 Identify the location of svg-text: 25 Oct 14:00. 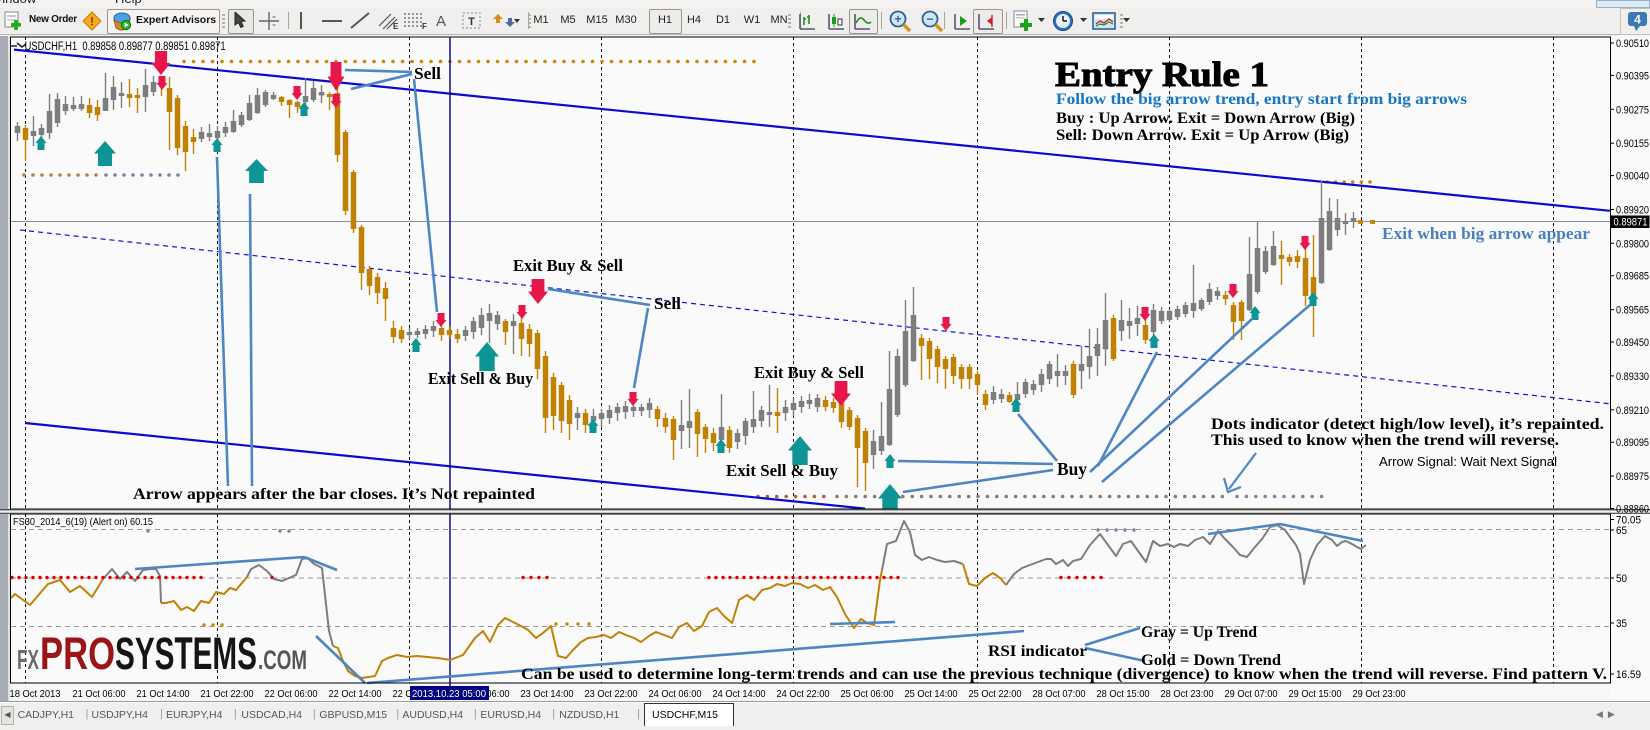
(931, 694).